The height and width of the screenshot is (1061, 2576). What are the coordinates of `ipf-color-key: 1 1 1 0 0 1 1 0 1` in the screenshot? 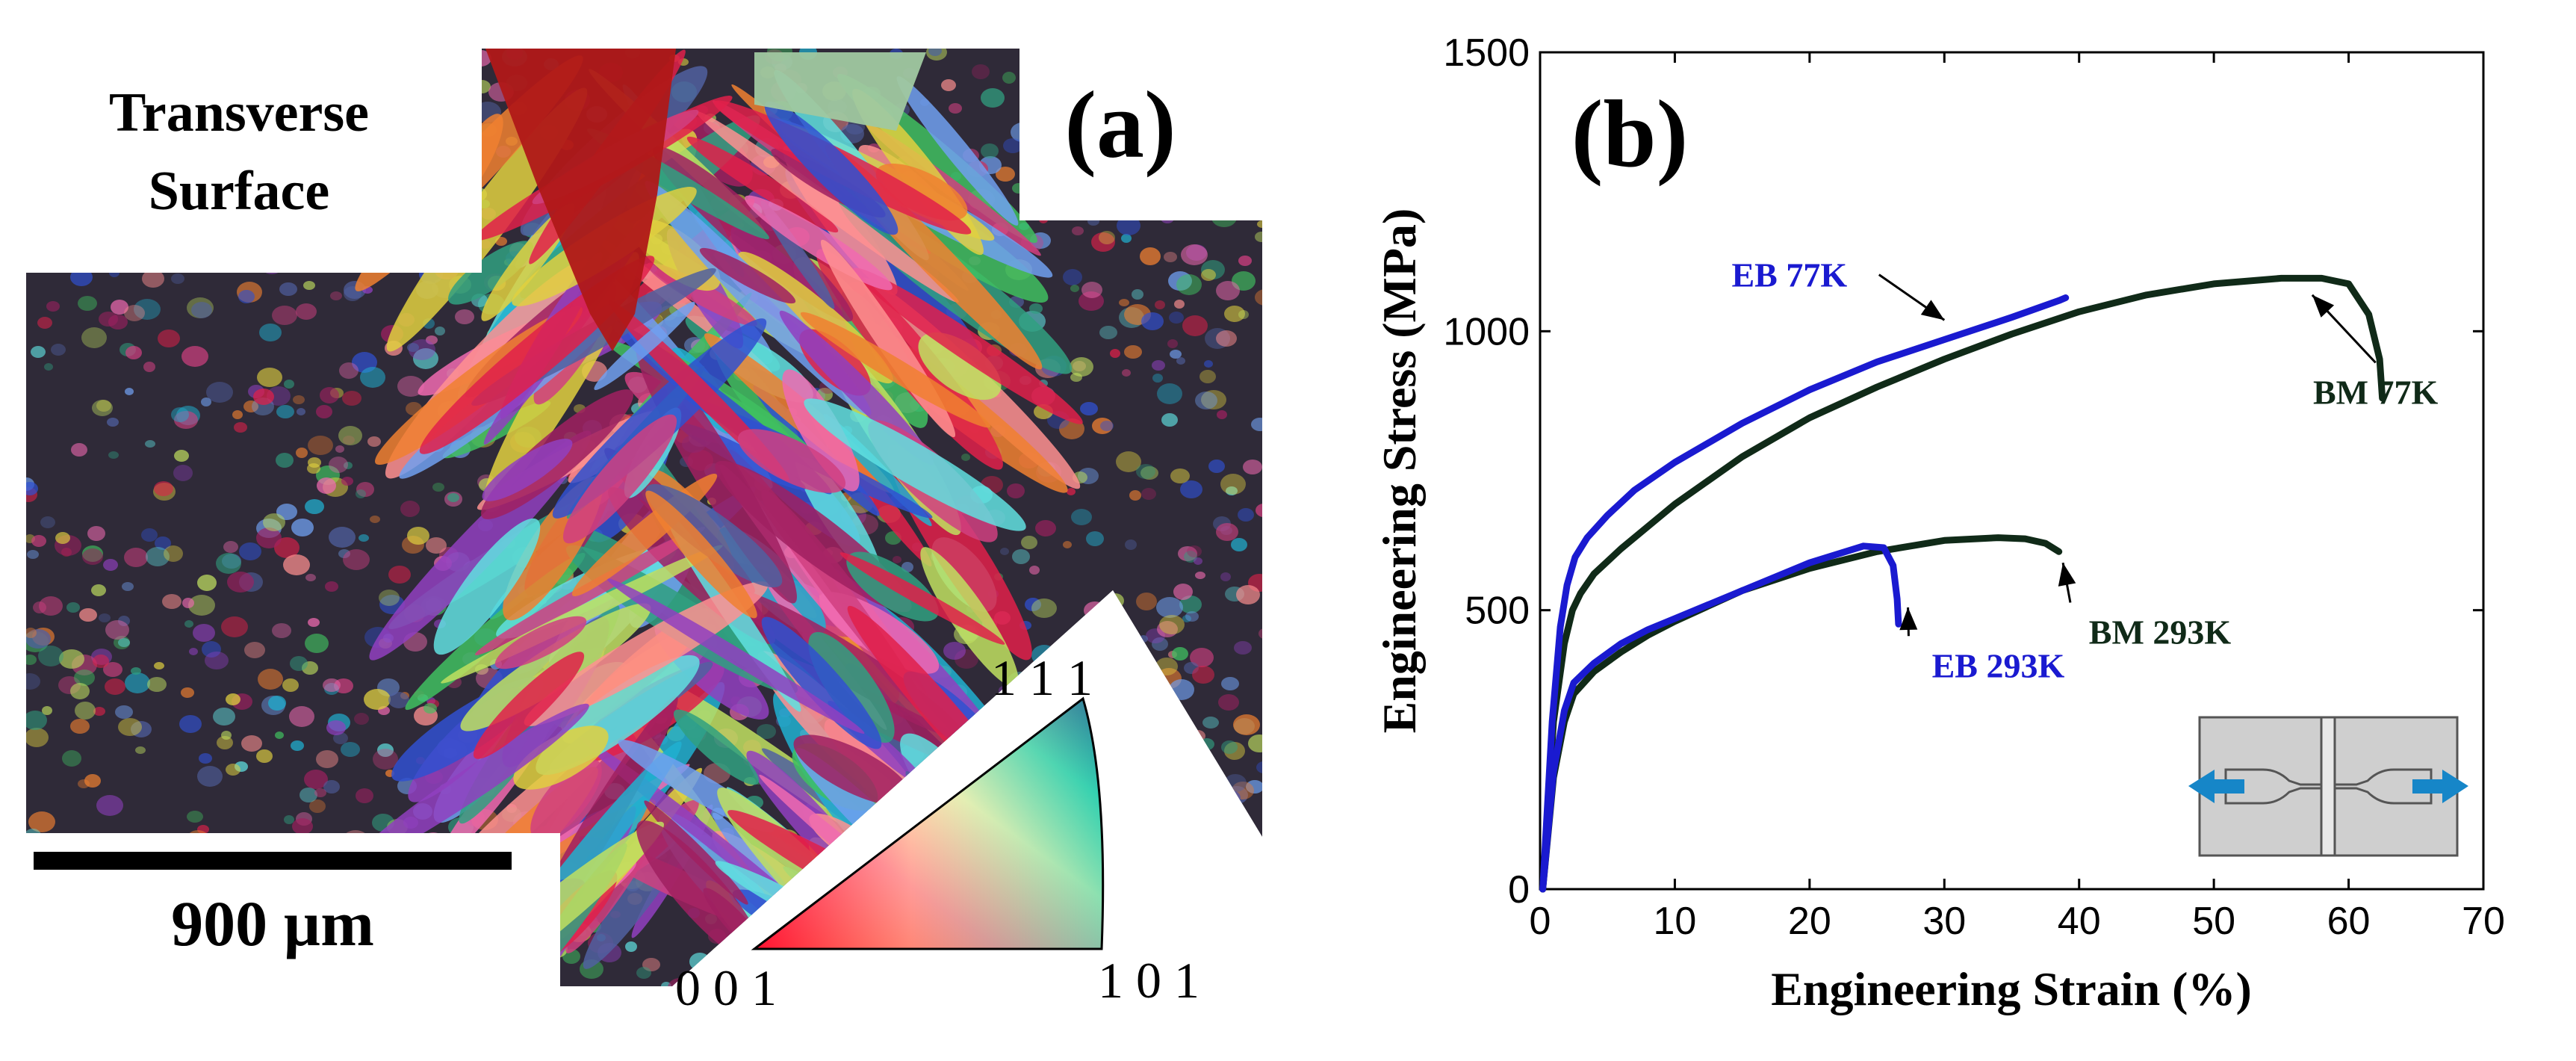 It's located at (937, 832).